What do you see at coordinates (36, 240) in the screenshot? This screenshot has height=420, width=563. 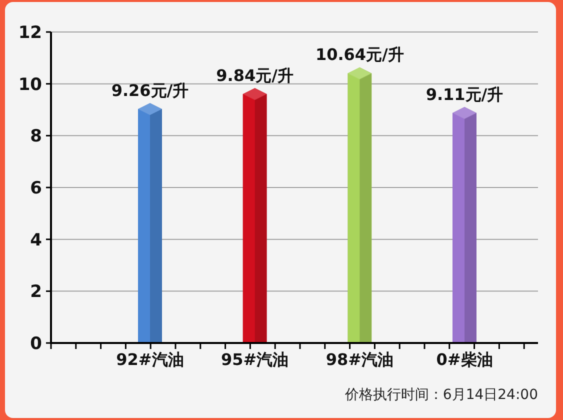 I see `y-tick-label: 4` at bounding box center [36, 240].